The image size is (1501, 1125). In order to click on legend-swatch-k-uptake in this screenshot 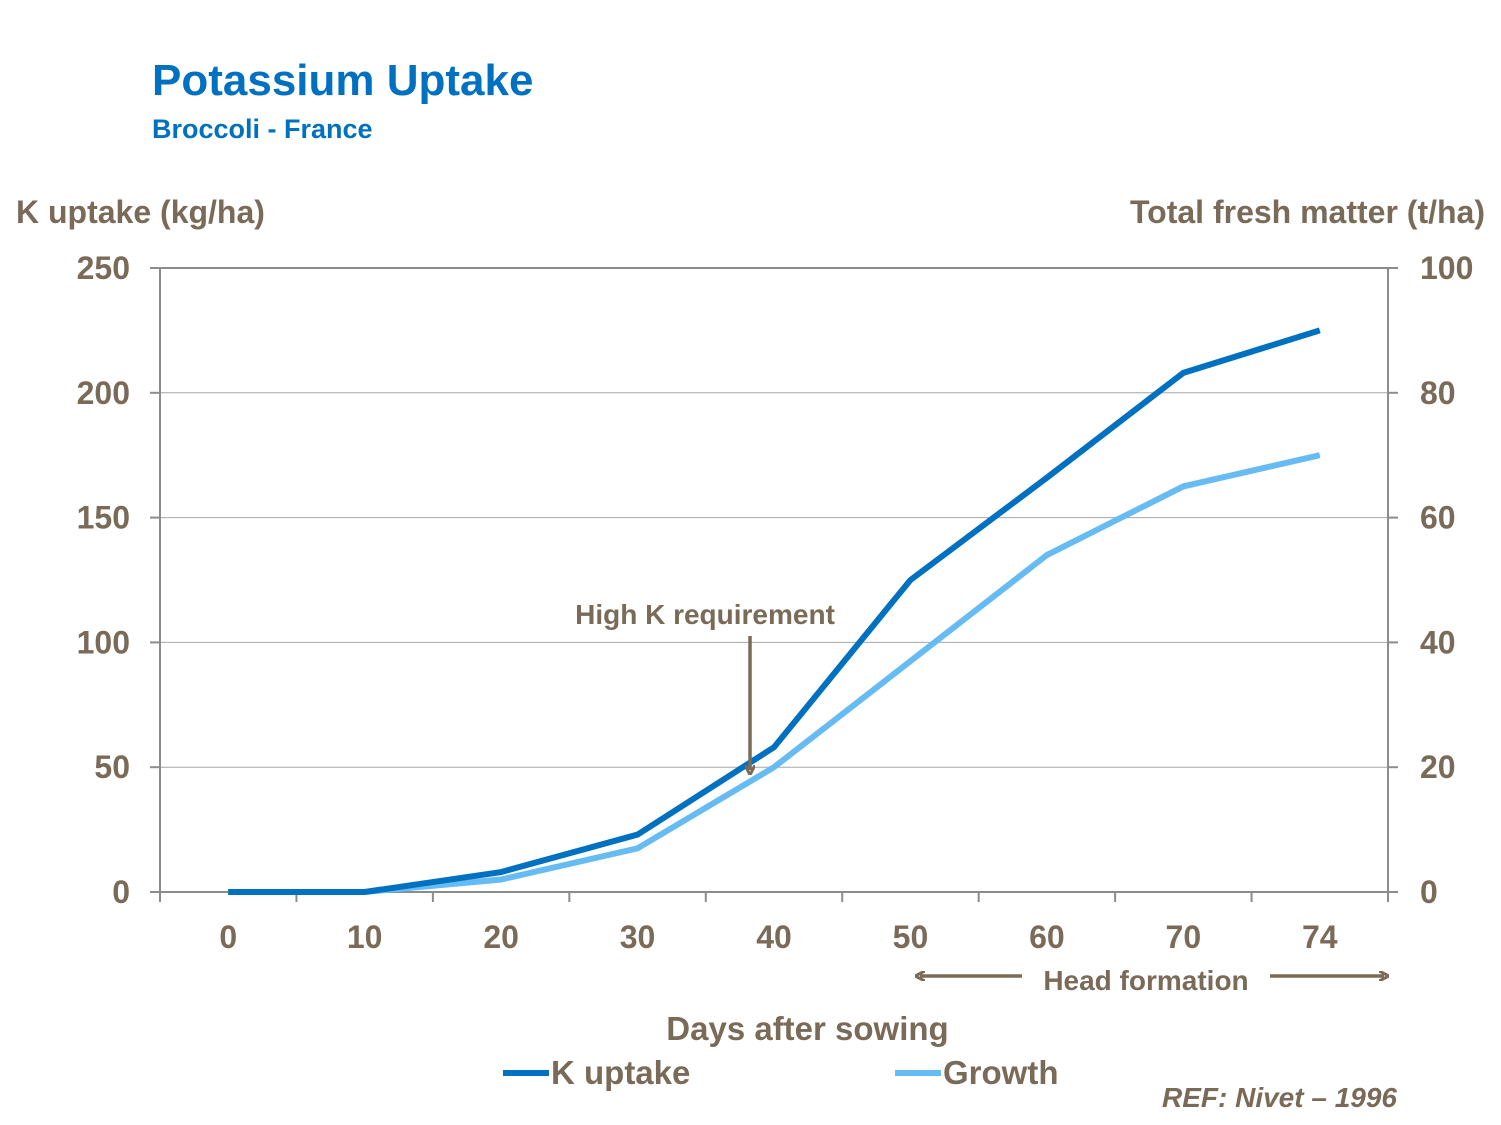, I will do `click(526, 1073)`.